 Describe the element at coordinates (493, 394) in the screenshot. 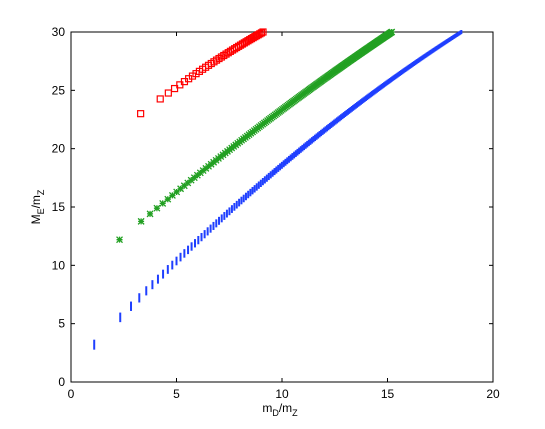

I see `x-tick-label: 20` at that location.